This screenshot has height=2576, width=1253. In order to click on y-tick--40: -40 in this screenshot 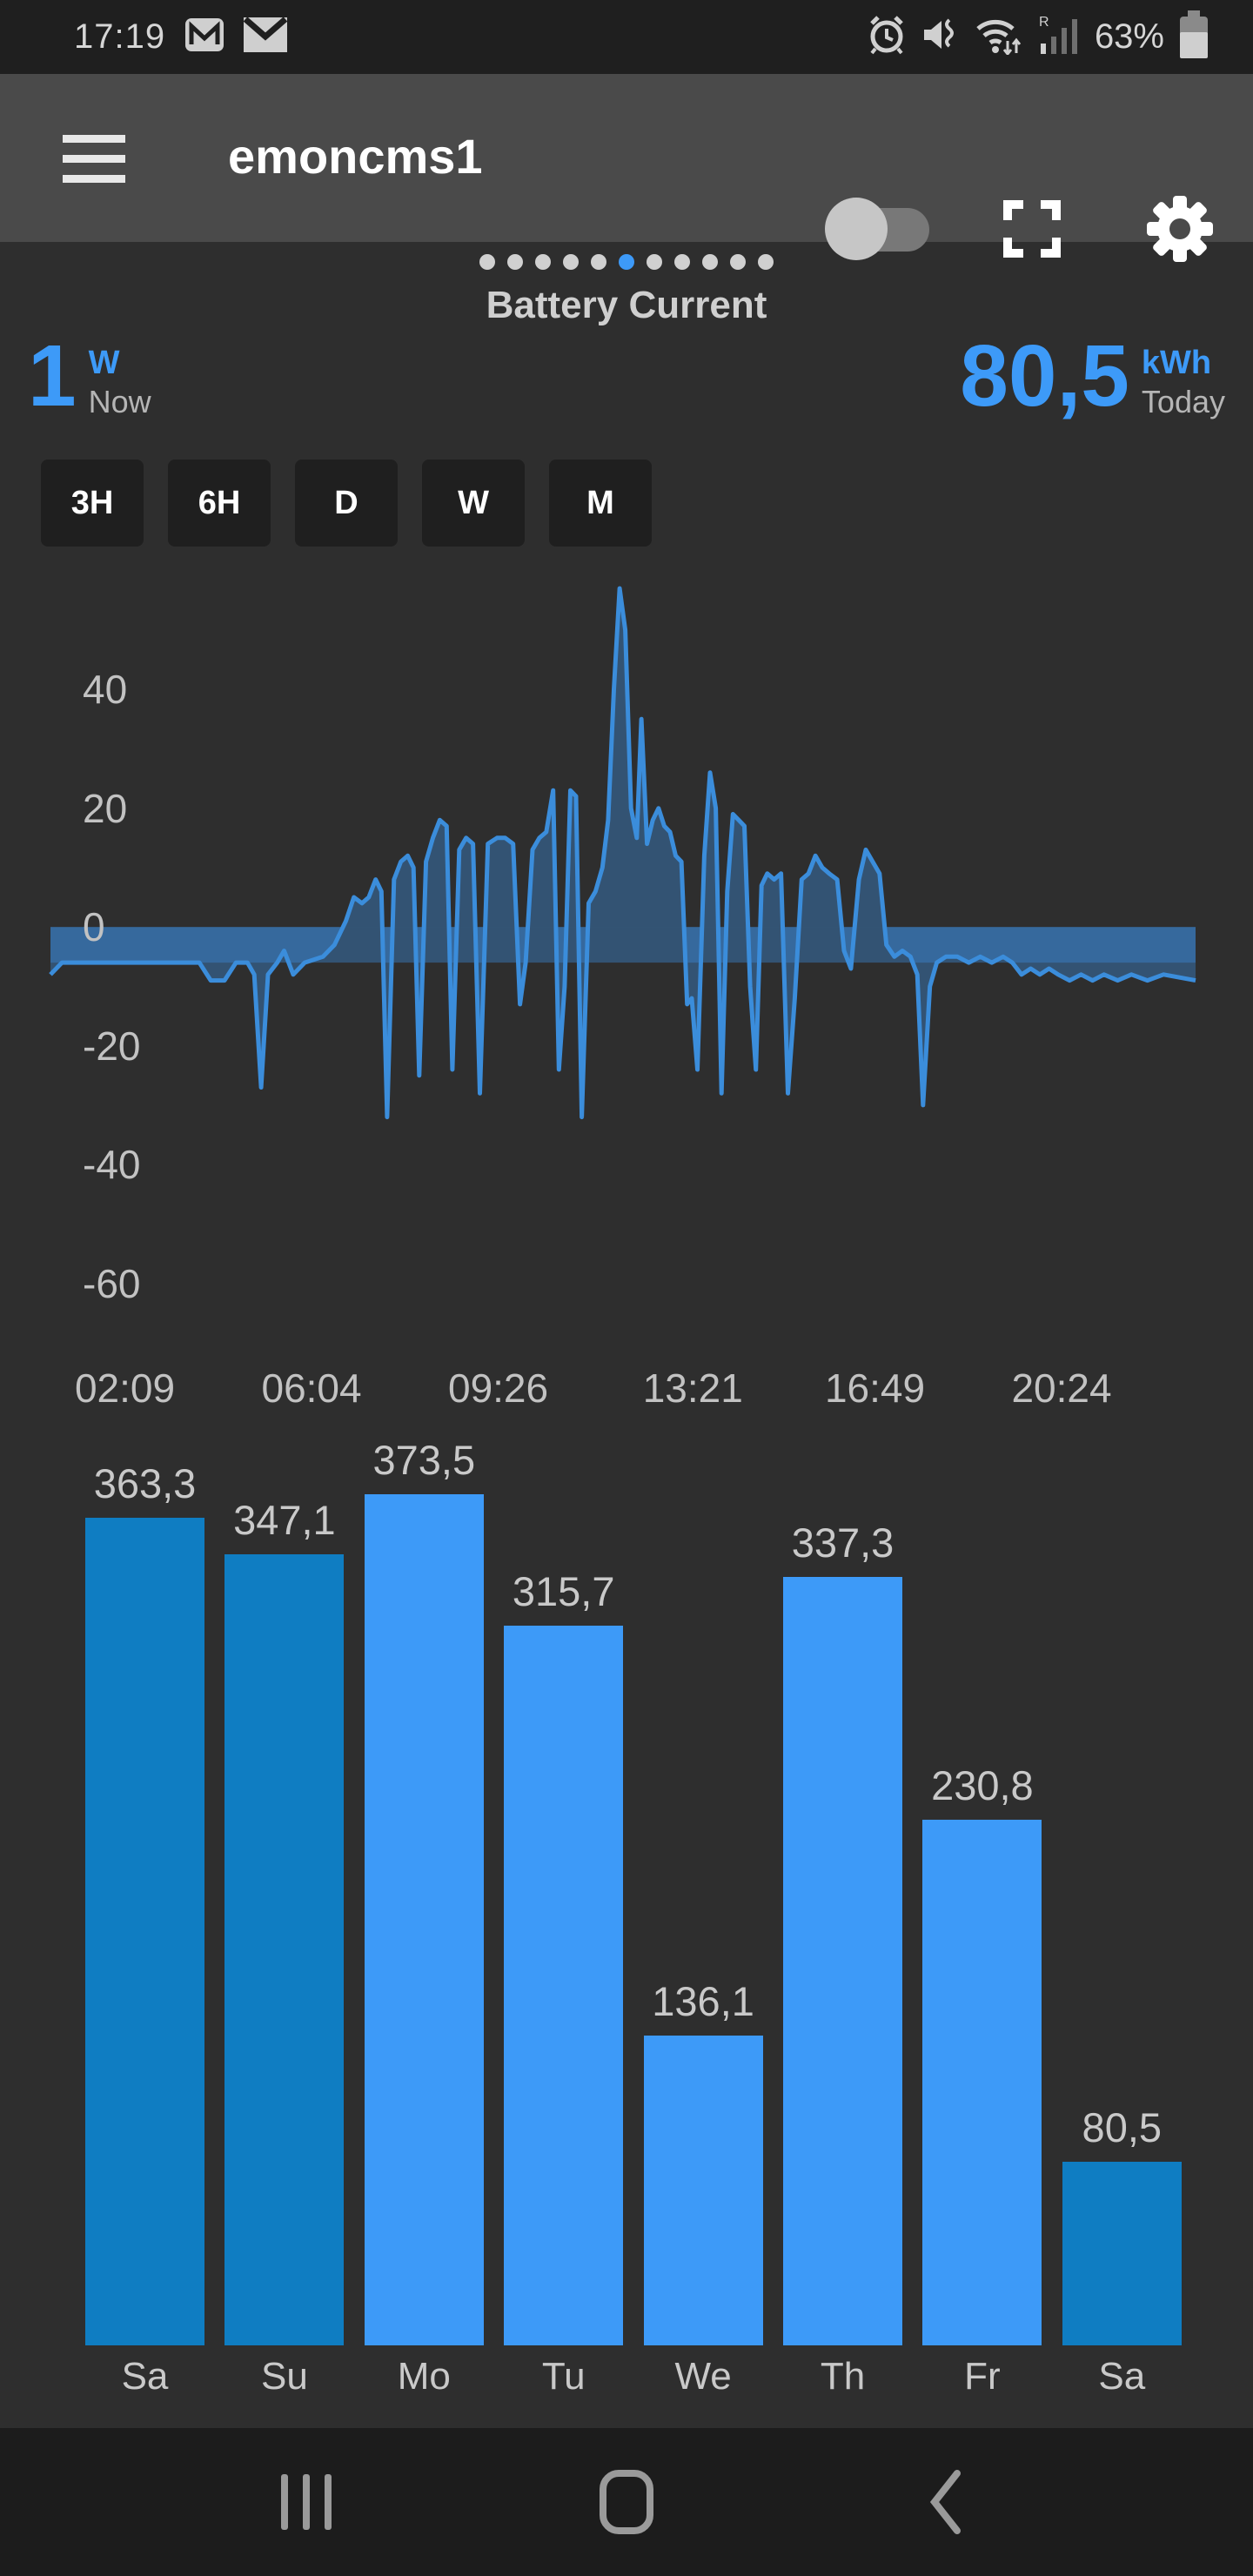, I will do `click(112, 1165)`.